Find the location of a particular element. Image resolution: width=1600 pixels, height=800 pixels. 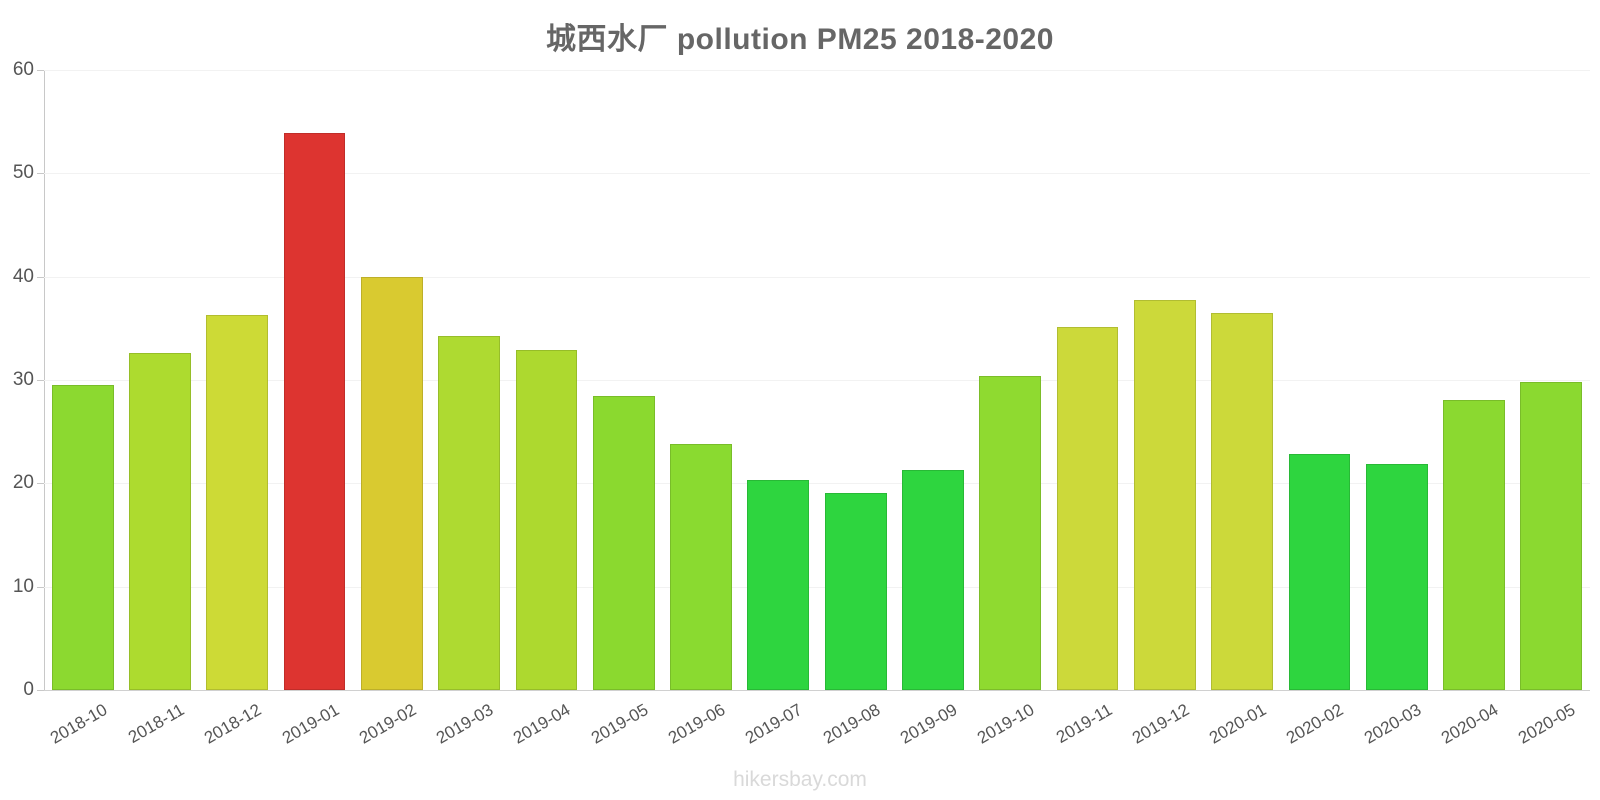

chart-title: 城西水厂 pollution PM25 2018-2020 is located at coordinates (800, 39).